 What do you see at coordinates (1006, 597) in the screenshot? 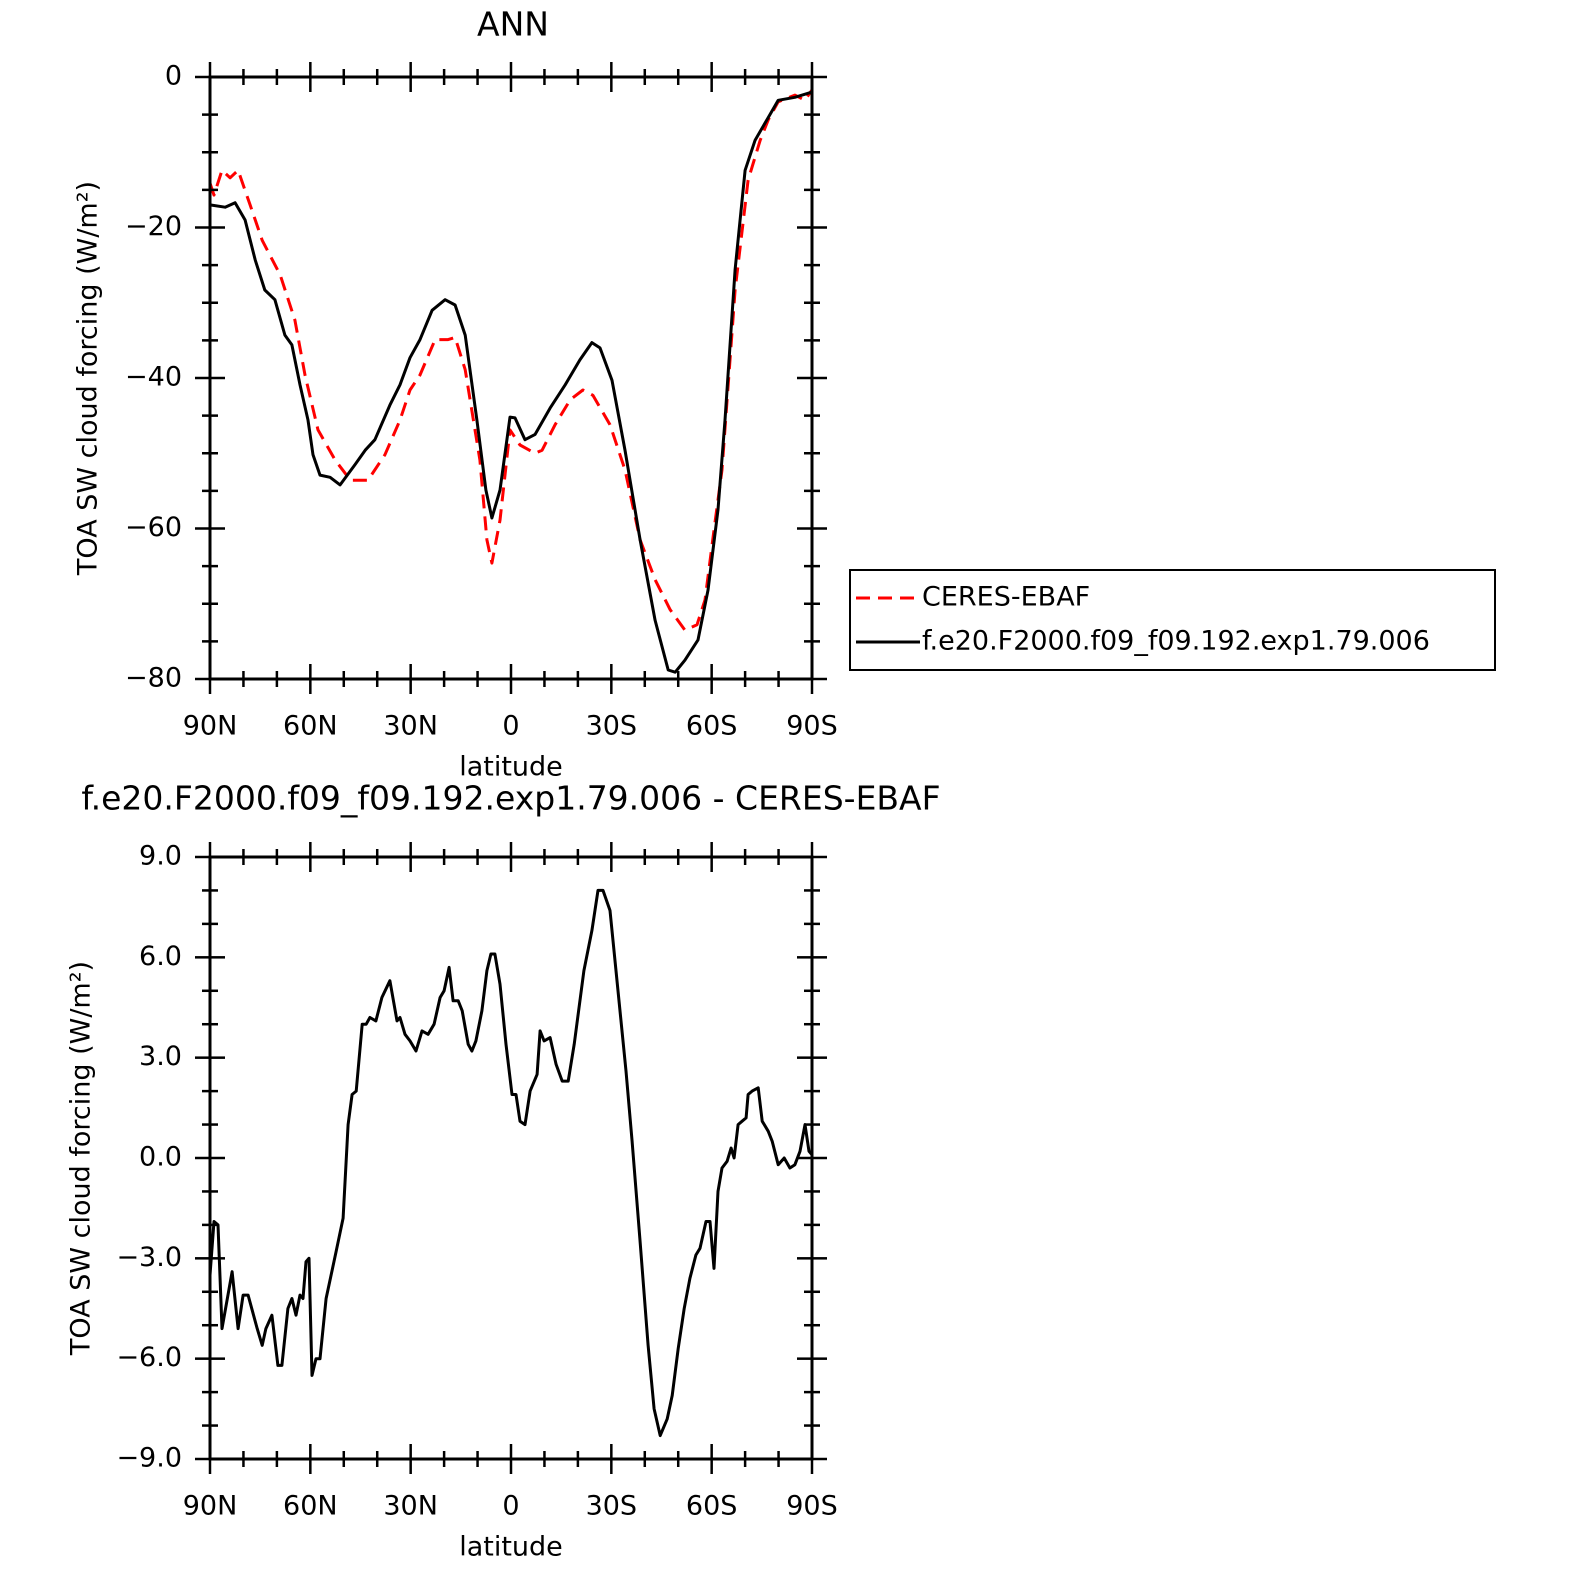
I see `legend-label: CERES-EBAF` at bounding box center [1006, 597].